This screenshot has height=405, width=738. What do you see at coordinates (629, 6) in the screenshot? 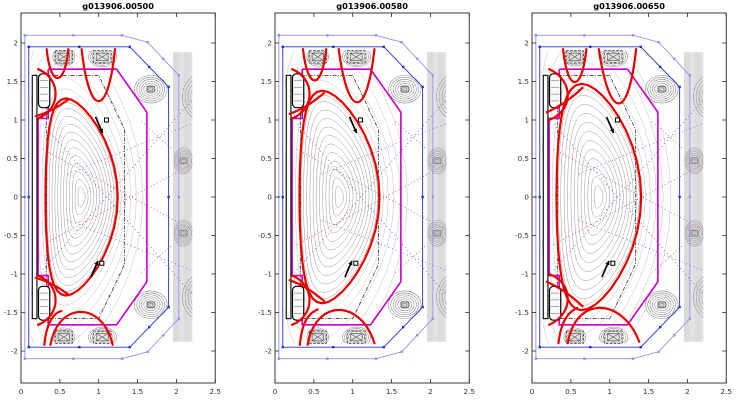
I see `panel-title: g013906.00650` at bounding box center [629, 6].